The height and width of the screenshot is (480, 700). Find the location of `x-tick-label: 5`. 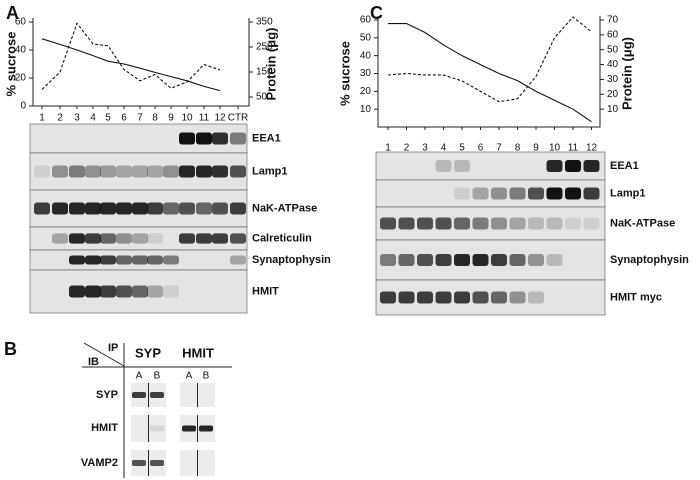

x-tick-label: 5 is located at coordinates (462, 148).